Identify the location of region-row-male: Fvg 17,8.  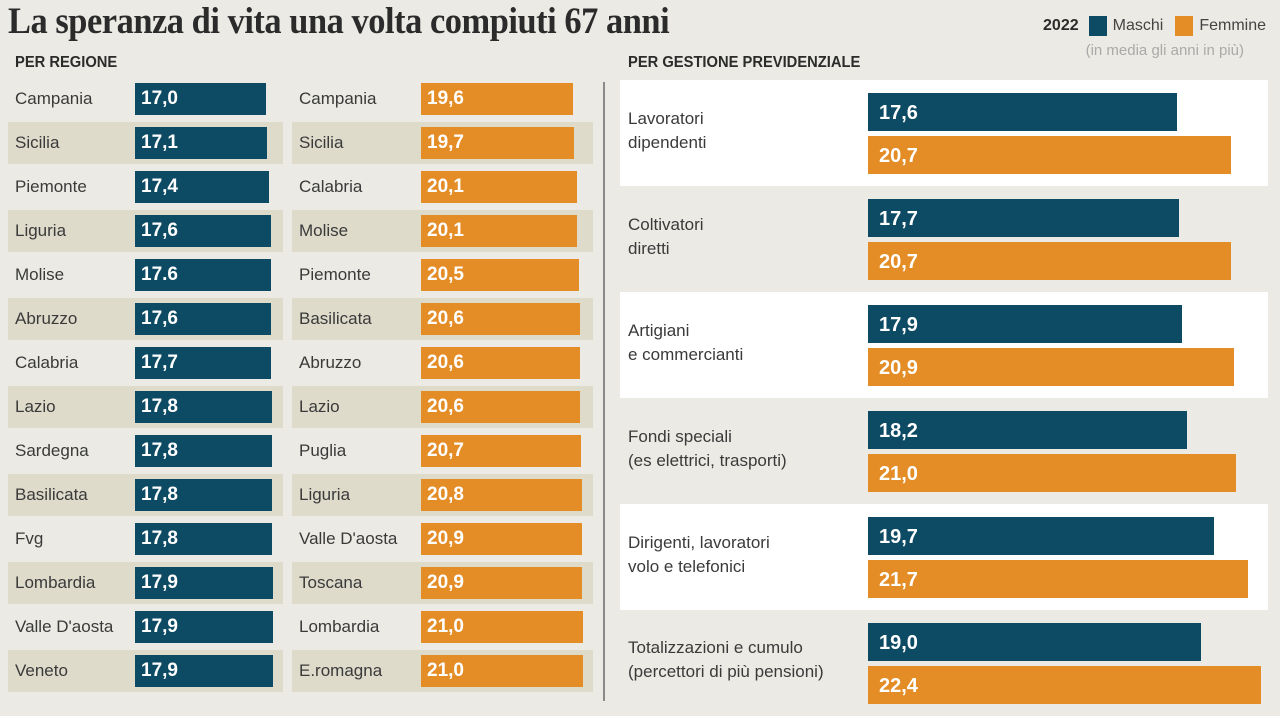
(145, 539).